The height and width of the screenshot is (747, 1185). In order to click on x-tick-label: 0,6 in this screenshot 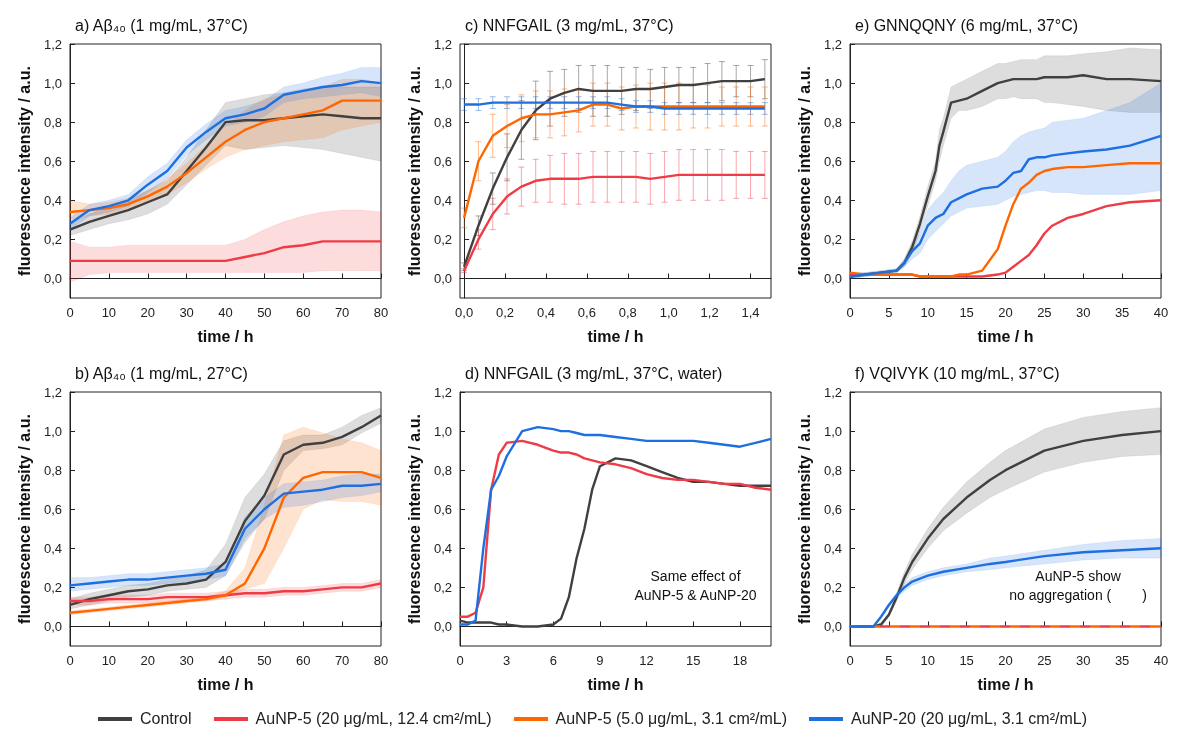, I will do `click(586, 312)`.